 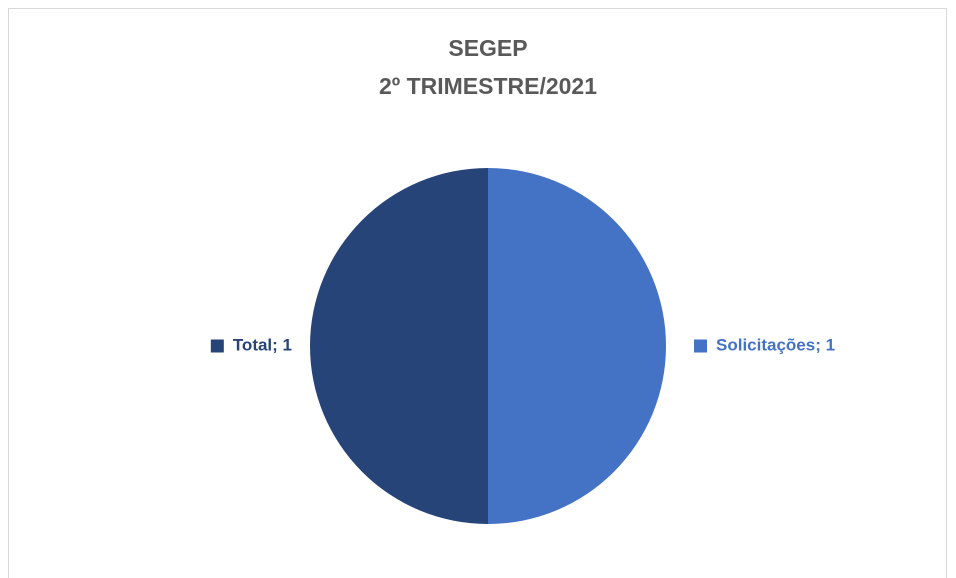 I want to click on chart-subtitle: 2º TRIMESTRE/2021, so click(x=488, y=86).